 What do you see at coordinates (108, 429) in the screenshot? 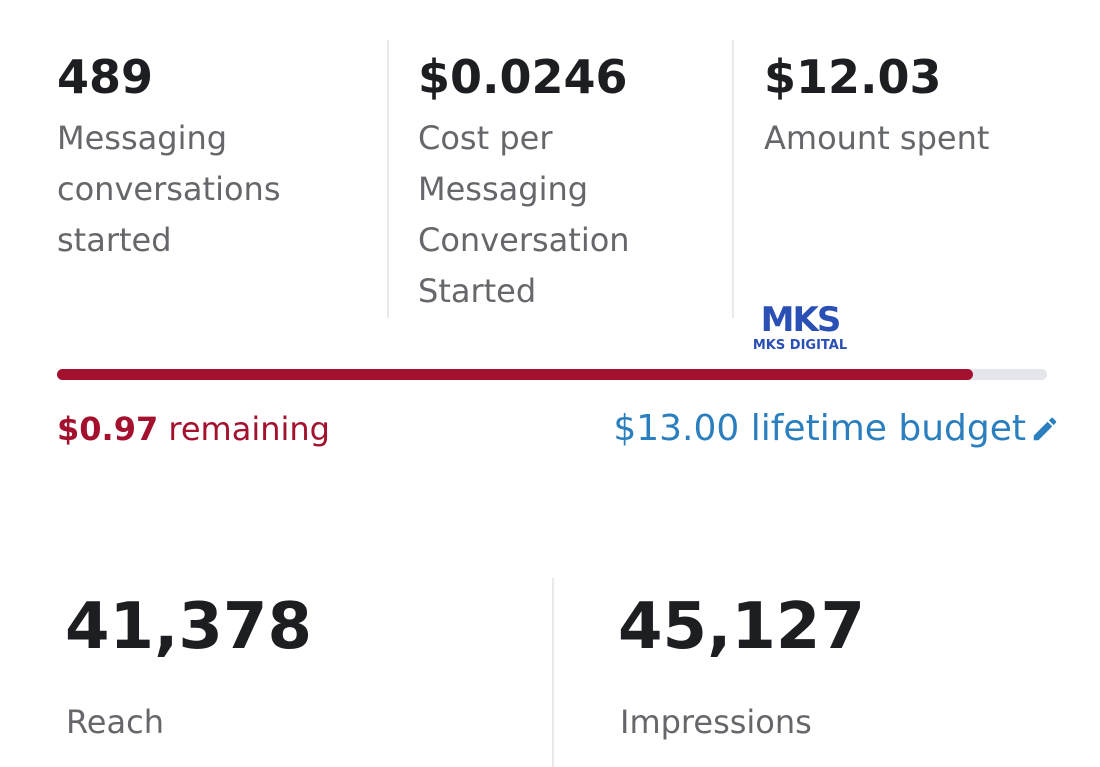
I see `remaining-amount: $0.97` at bounding box center [108, 429].